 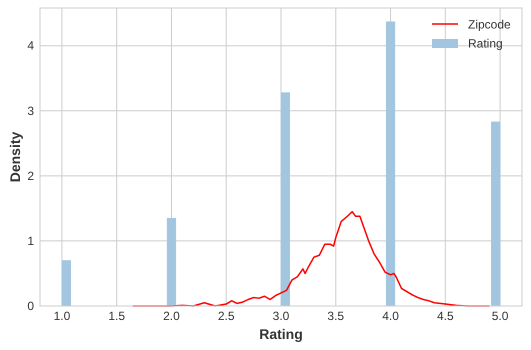 What do you see at coordinates (30, 111) in the screenshot?
I see `y-tick-label: 3` at bounding box center [30, 111].